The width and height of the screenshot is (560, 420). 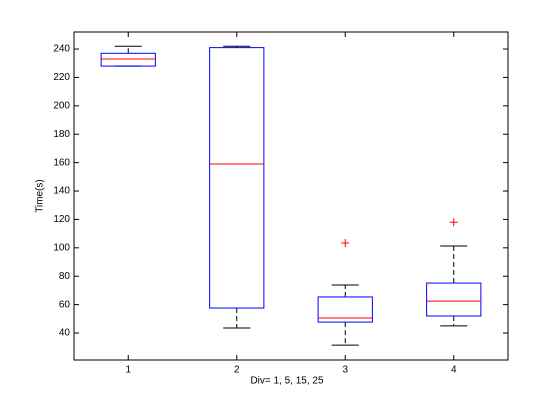 I want to click on x-tick-label: 2, so click(x=237, y=370).